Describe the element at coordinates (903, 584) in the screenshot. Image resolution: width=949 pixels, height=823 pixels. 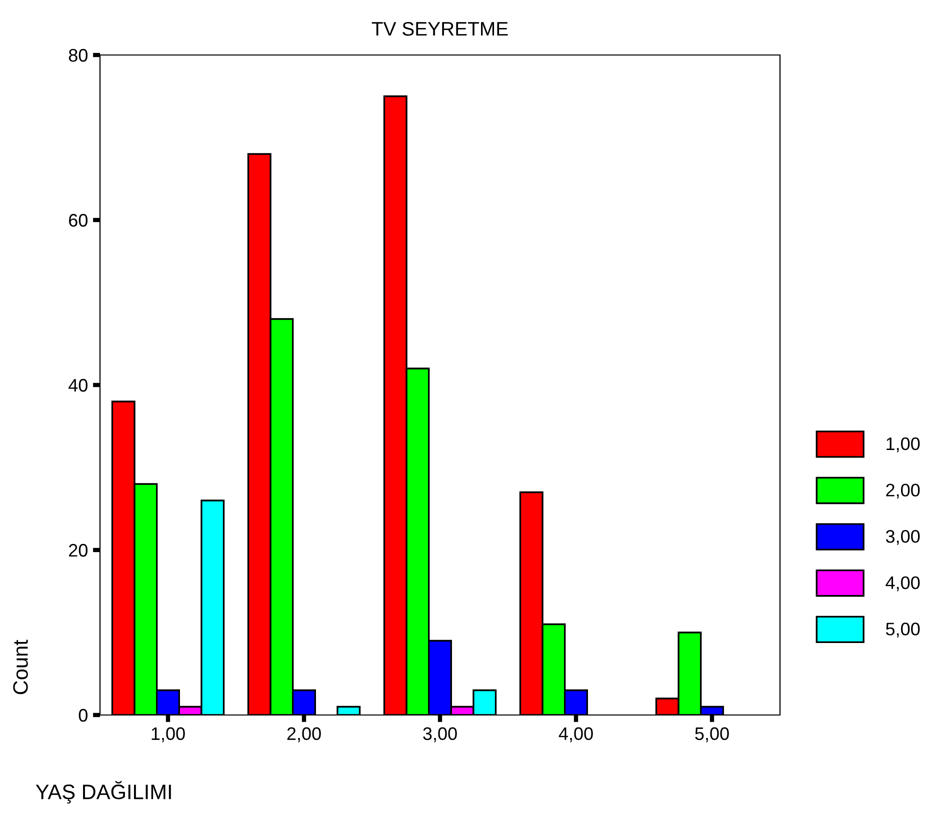
I see `legend-label: 4,00` at that location.